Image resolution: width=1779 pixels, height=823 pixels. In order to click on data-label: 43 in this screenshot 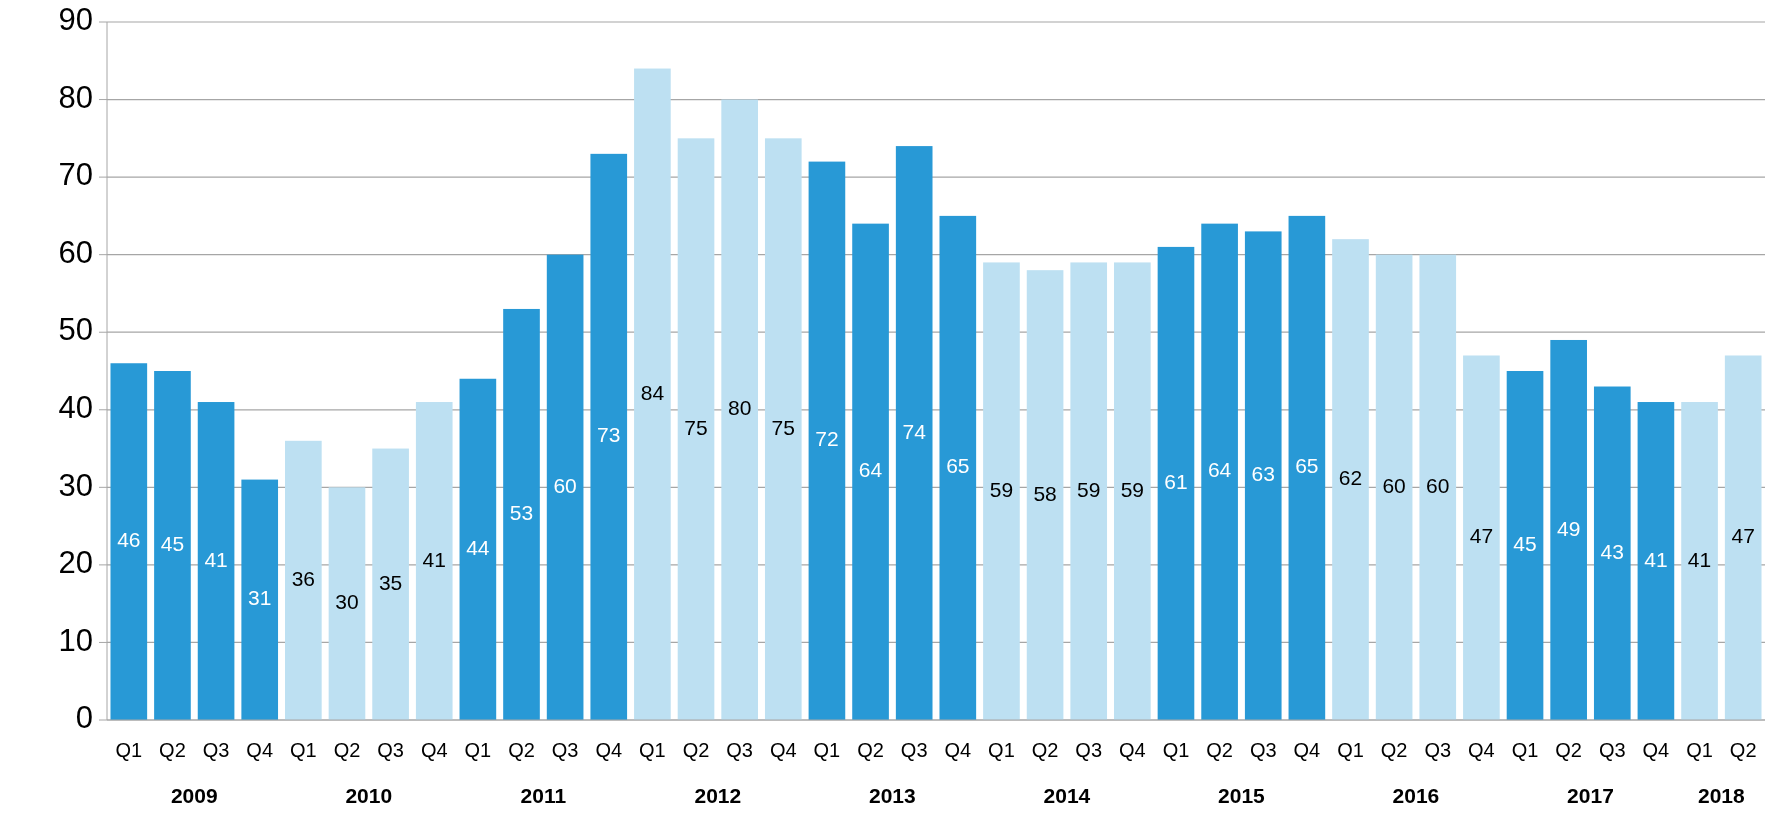, I will do `click(1612, 551)`.